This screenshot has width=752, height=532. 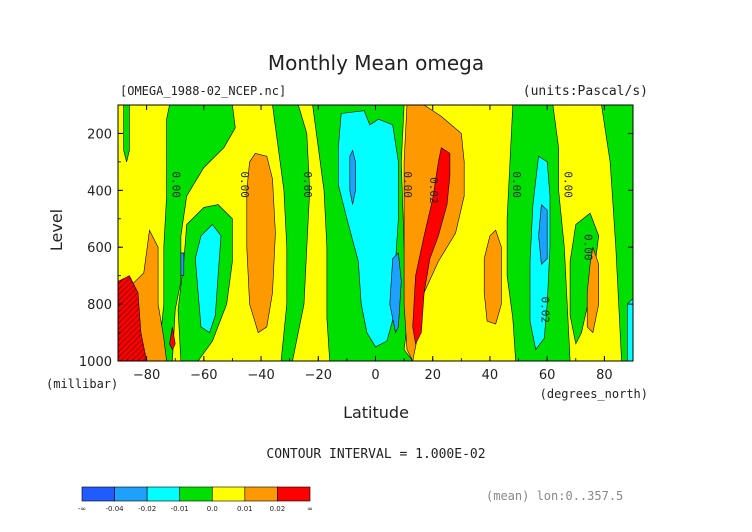 What do you see at coordinates (147, 509) in the screenshot?
I see `colorbar-label: -0.02` at bounding box center [147, 509].